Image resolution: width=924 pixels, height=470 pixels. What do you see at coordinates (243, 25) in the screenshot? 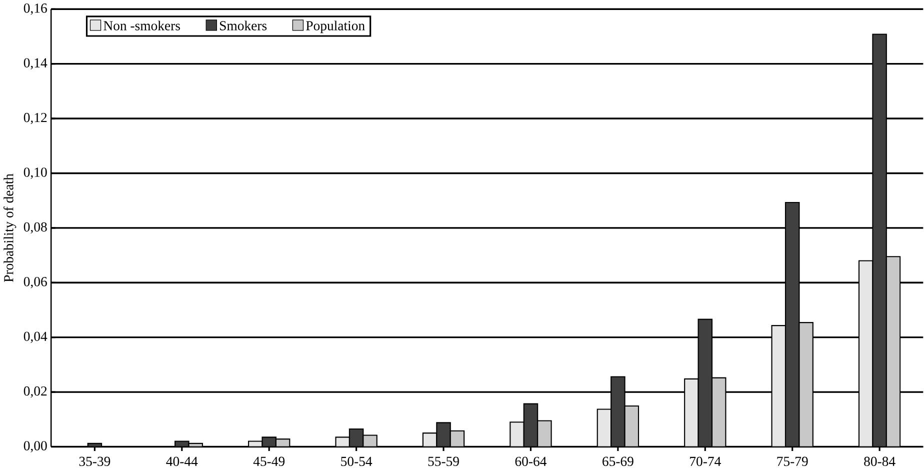
I see `legend-label: Smokers` at bounding box center [243, 25].